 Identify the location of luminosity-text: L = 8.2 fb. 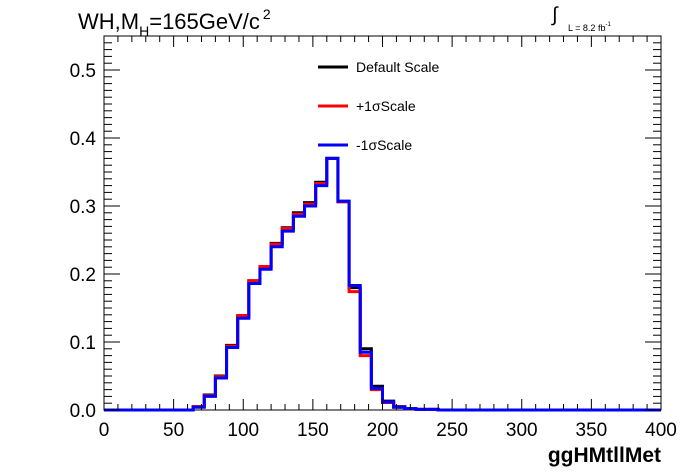
(587, 28).